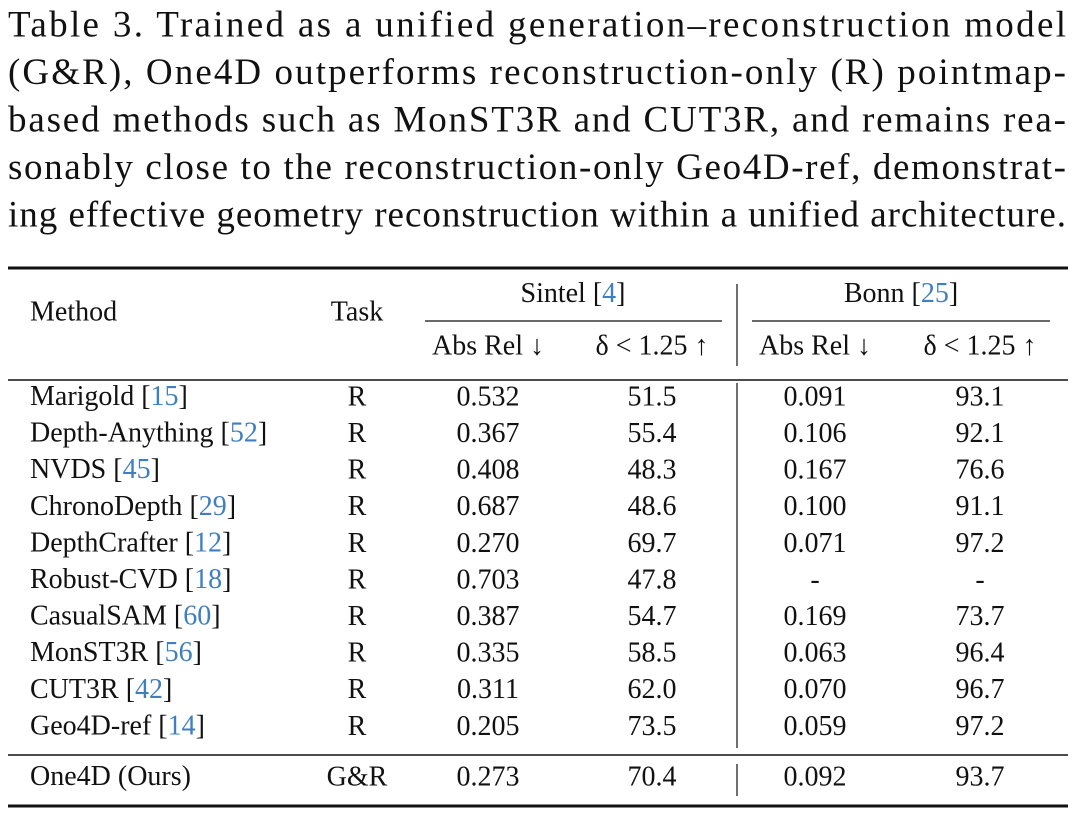  I want to click on value-cell: 0.100, so click(815, 506).